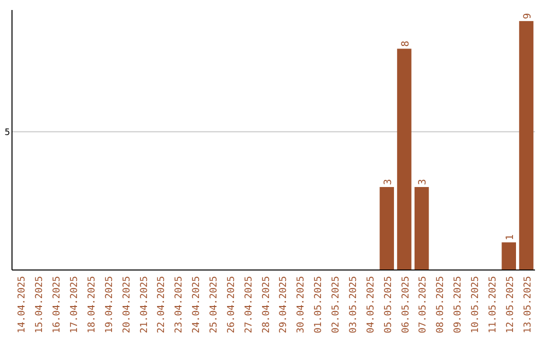 This screenshot has height=340, width=540. What do you see at coordinates (510, 305) in the screenshot?
I see `x-tick-label: 12.05.2025` at bounding box center [510, 305].